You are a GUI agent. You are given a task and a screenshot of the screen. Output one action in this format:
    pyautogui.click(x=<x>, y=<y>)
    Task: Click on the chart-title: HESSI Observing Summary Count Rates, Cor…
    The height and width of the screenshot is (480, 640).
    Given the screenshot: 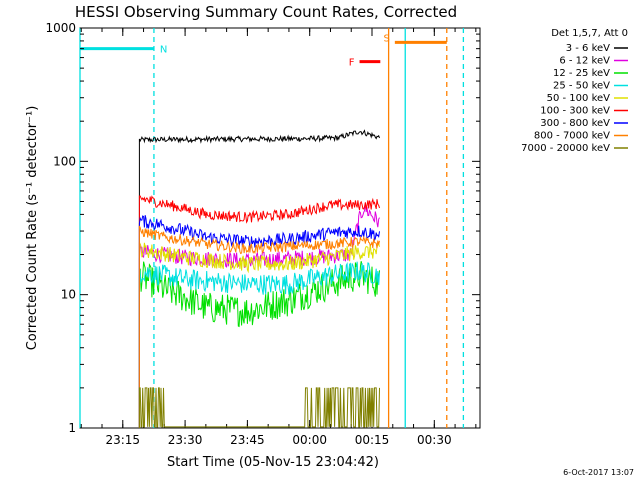 What is the action you would take?
    pyautogui.click(x=266, y=12)
    